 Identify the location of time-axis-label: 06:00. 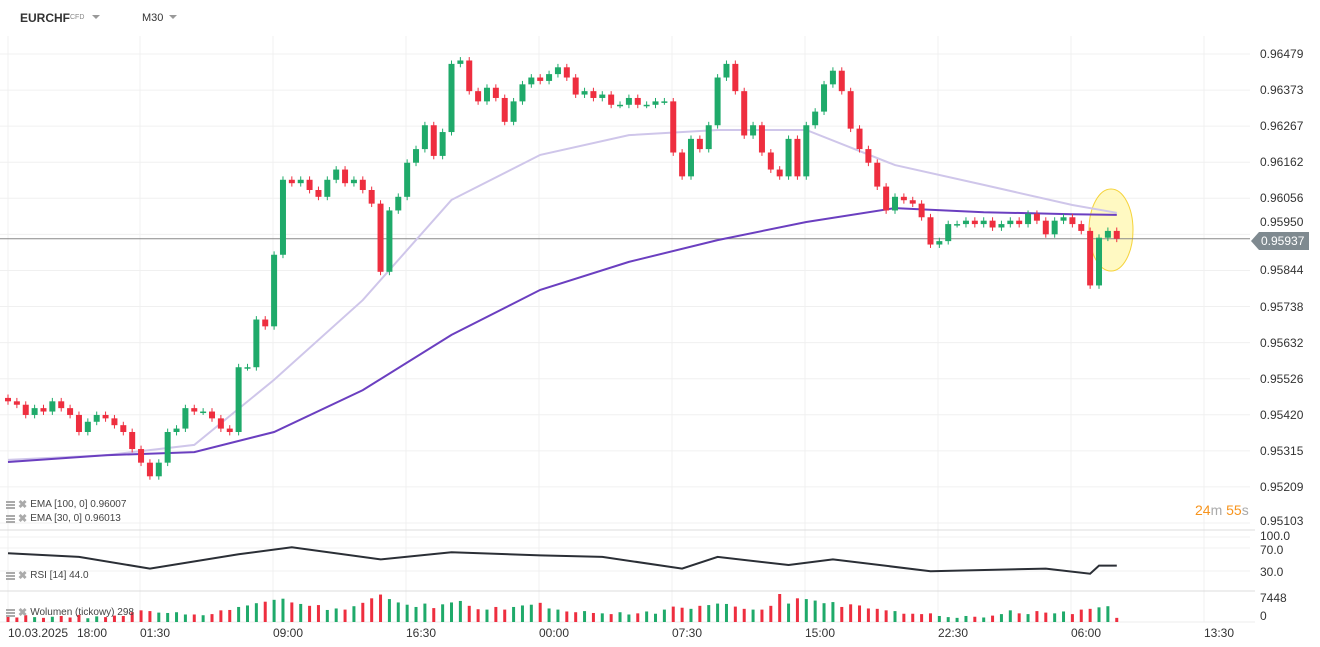
(1086, 633).